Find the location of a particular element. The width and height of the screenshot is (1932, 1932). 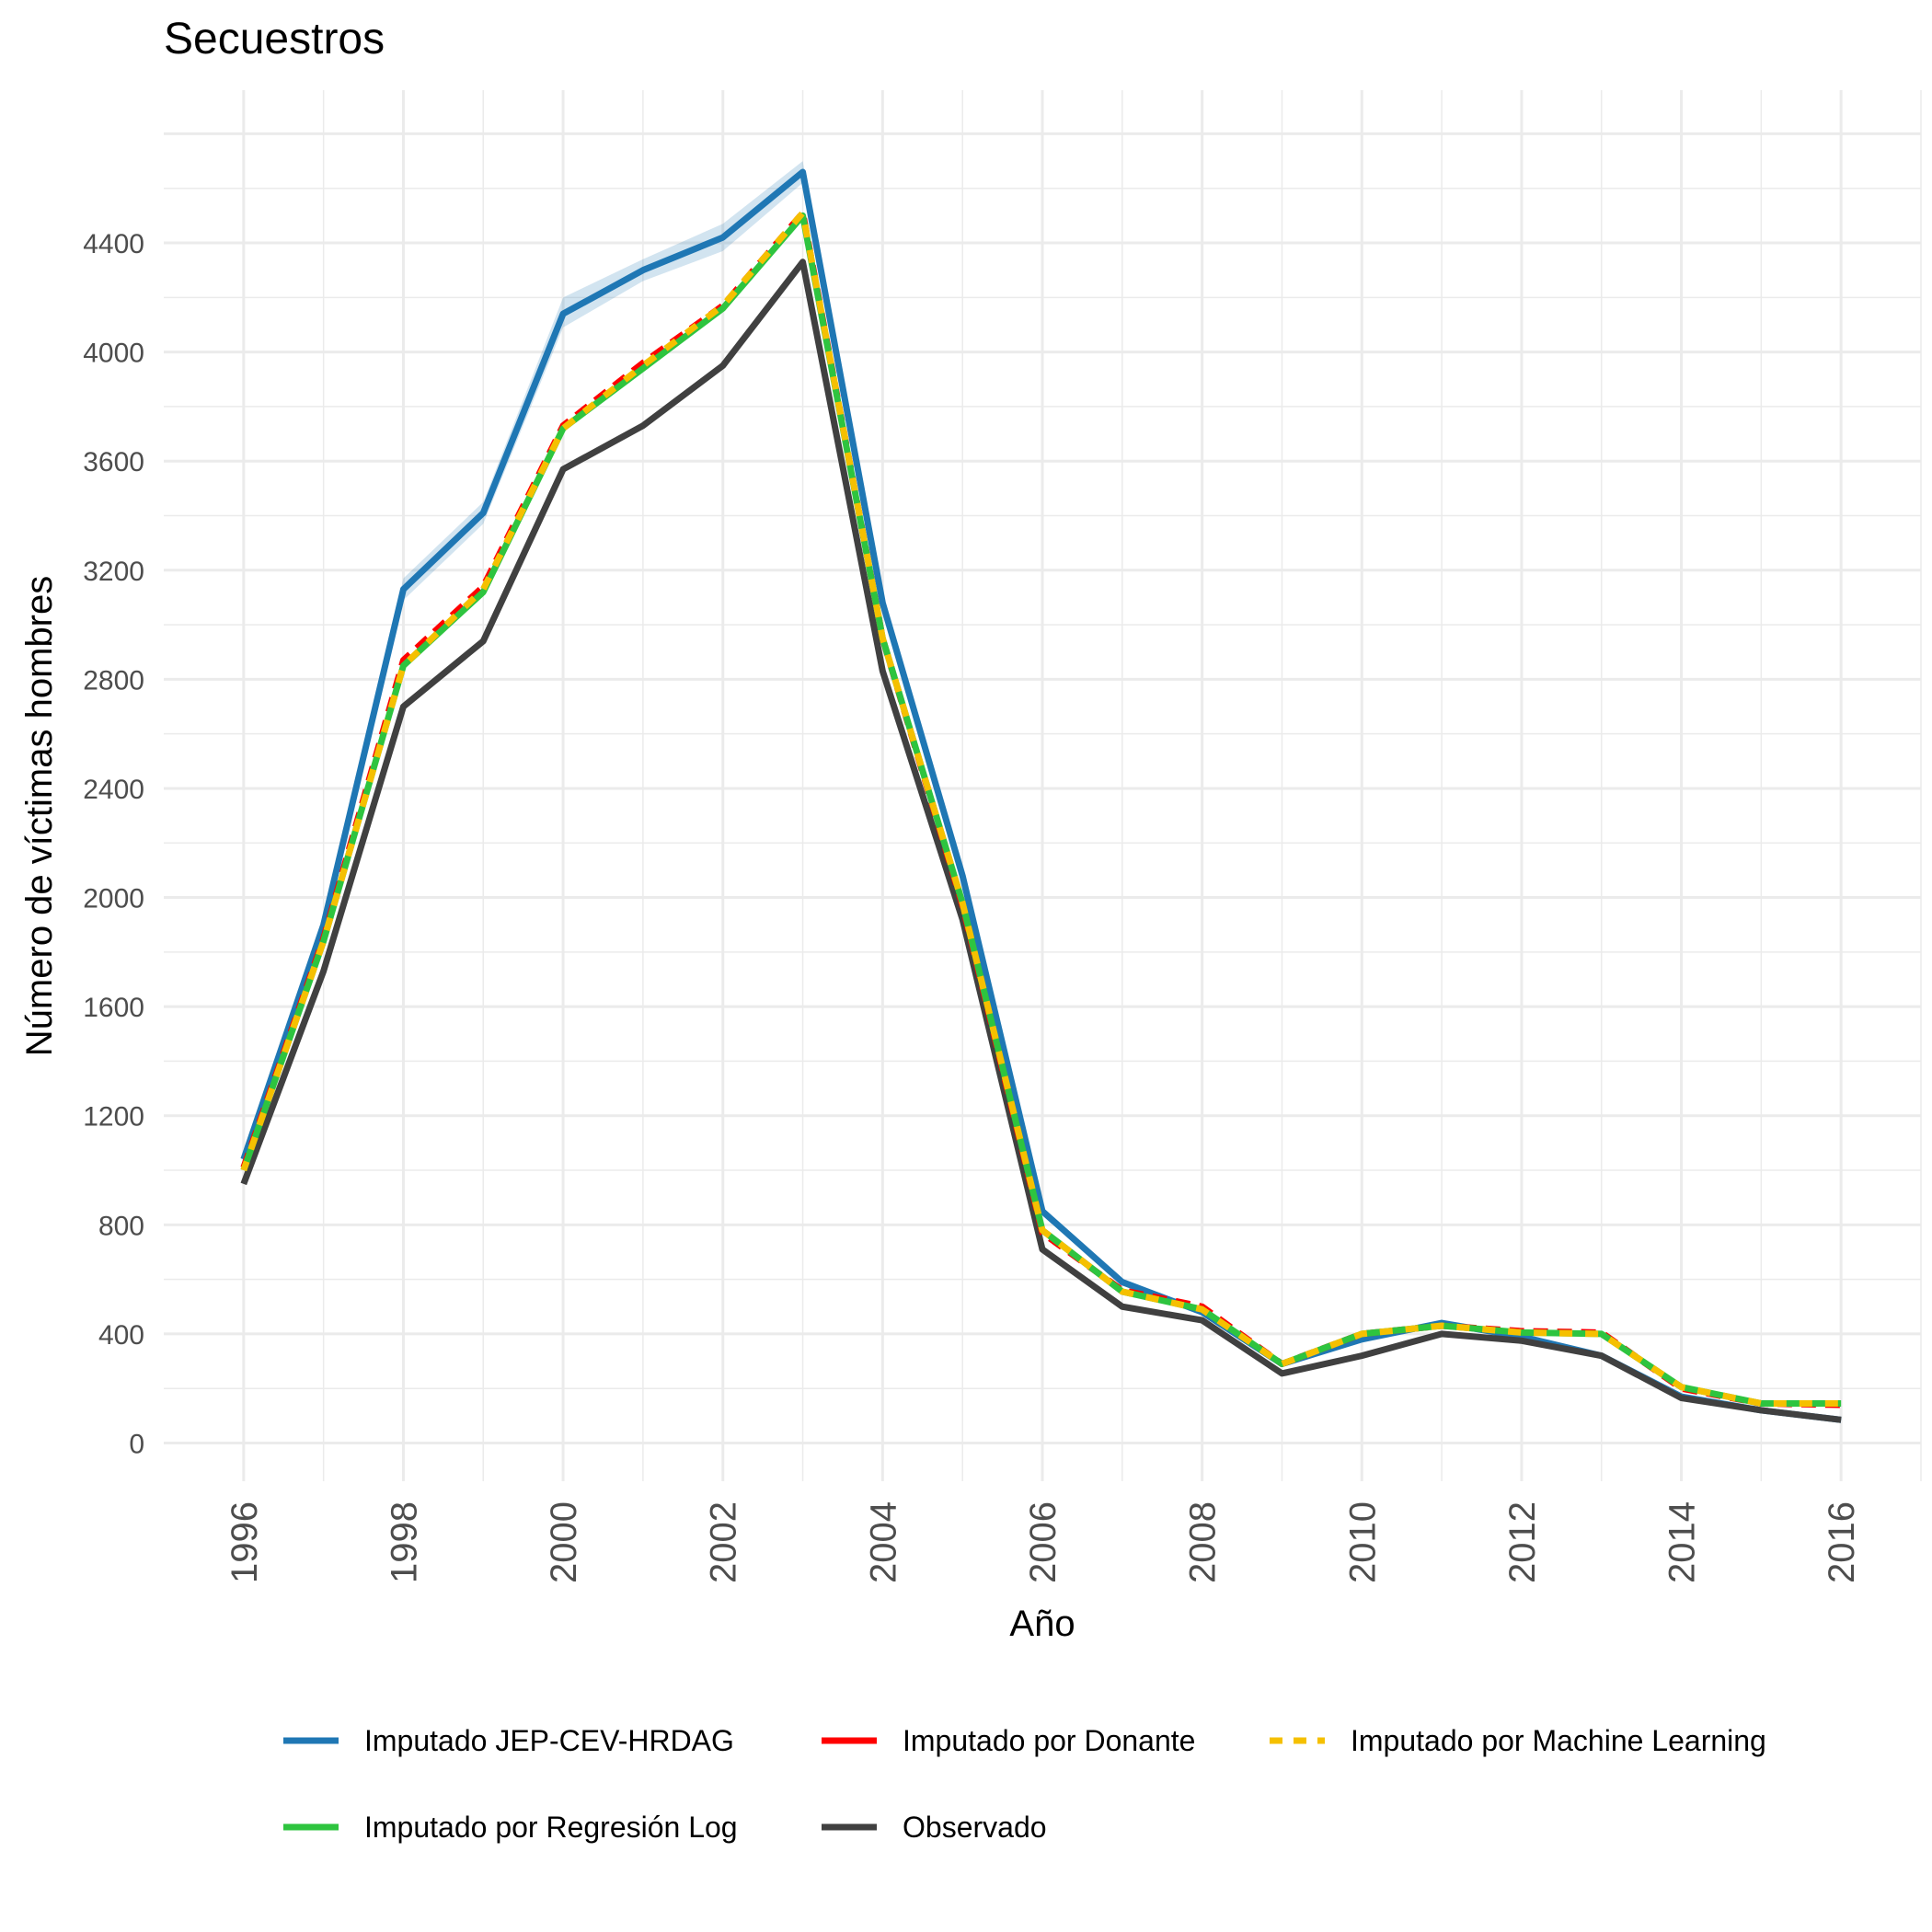

x-tick-label: 2008 is located at coordinates (1203, 1542).